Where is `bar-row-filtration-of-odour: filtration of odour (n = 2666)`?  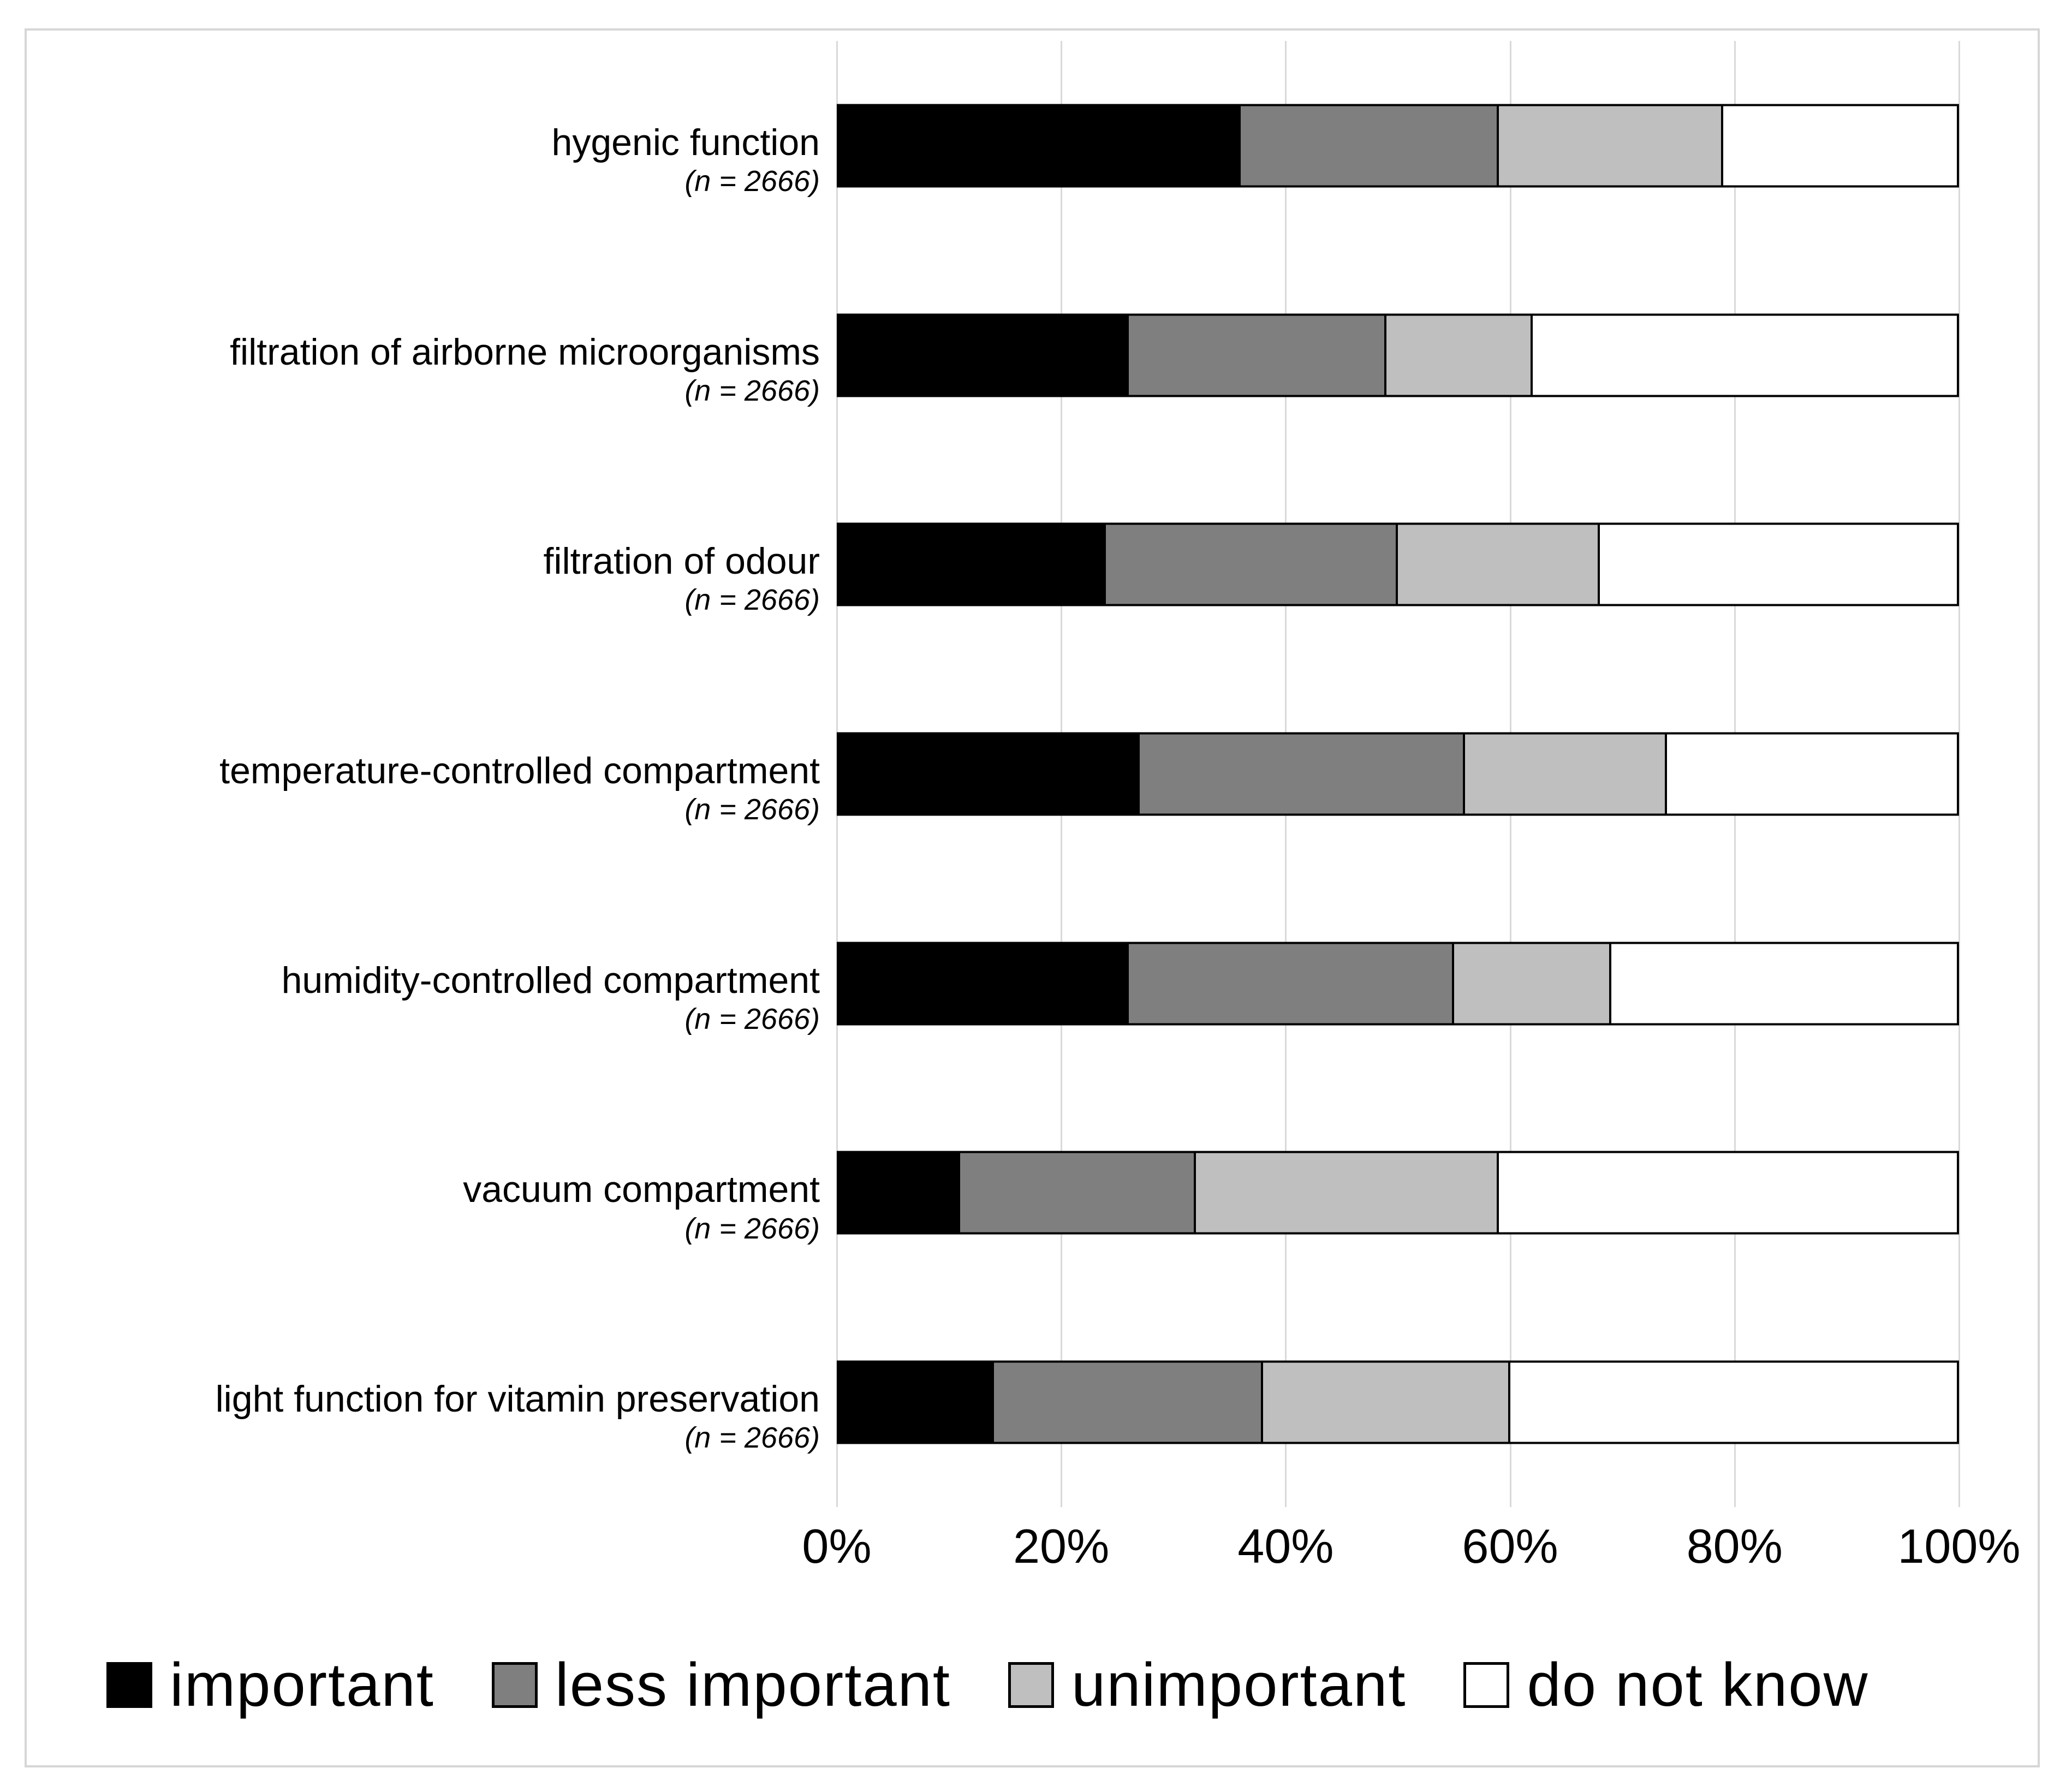 bar-row-filtration-of-odour: filtration of odour (n = 2666) is located at coordinates (1027, 564).